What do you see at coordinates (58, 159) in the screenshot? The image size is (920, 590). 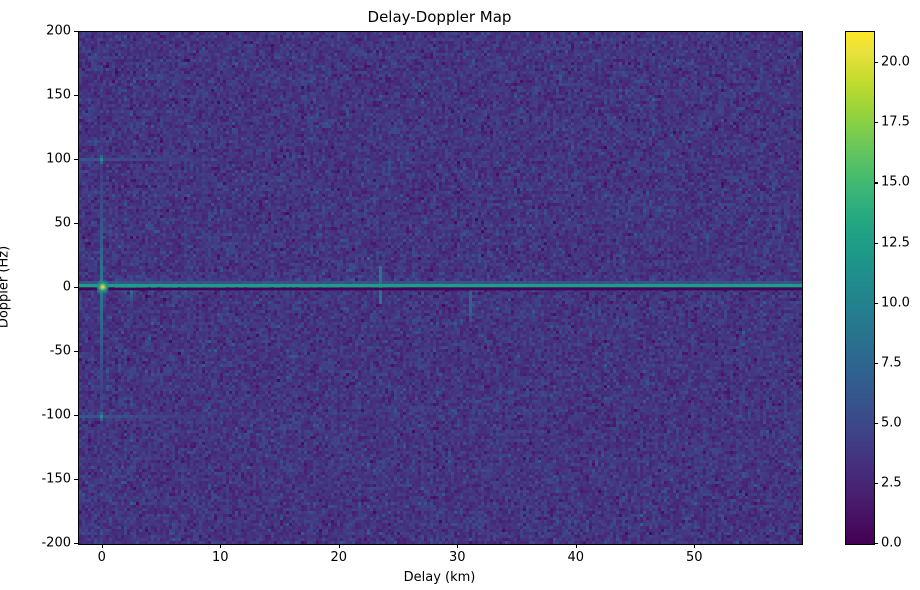 I see `y-axis-tick-label: 100` at bounding box center [58, 159].